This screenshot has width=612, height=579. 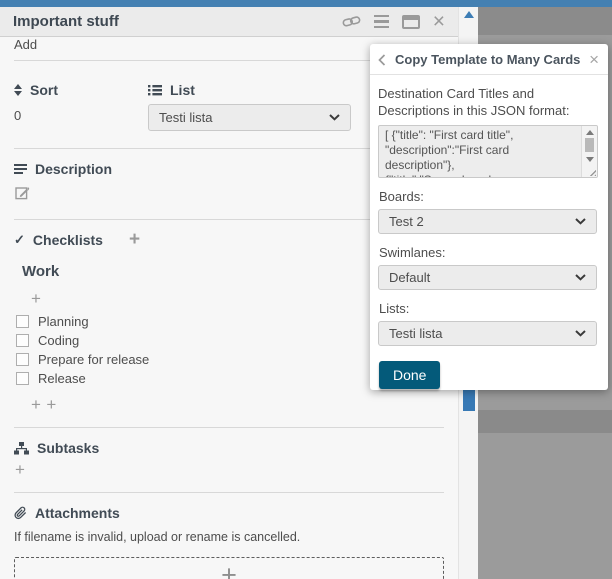 I want to click on lists-select: Testi lista, so click(x=487, y=334).